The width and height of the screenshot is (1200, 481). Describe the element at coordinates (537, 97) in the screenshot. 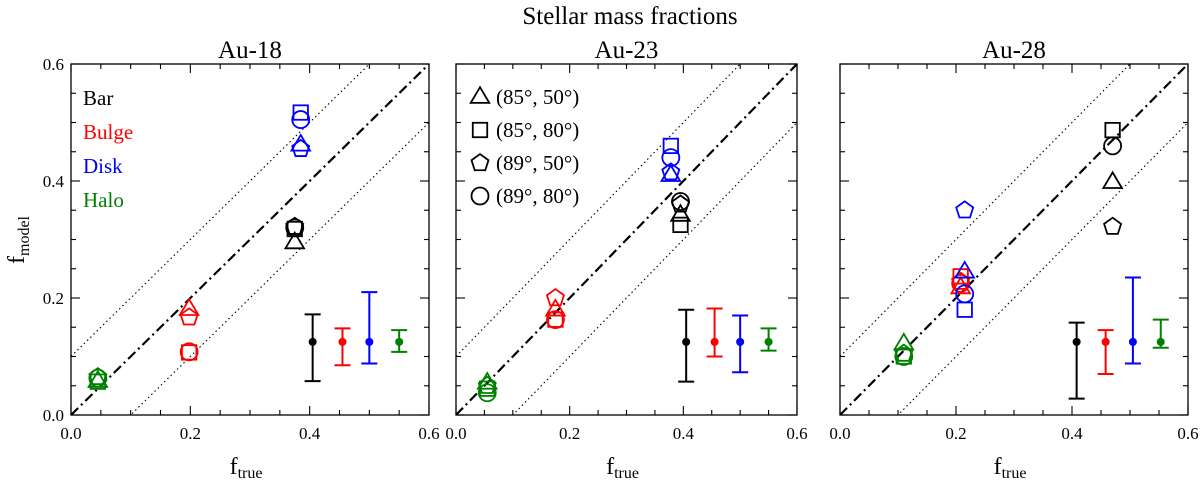

I see `legend-label-triangle: (85°, 50°)` at that location.